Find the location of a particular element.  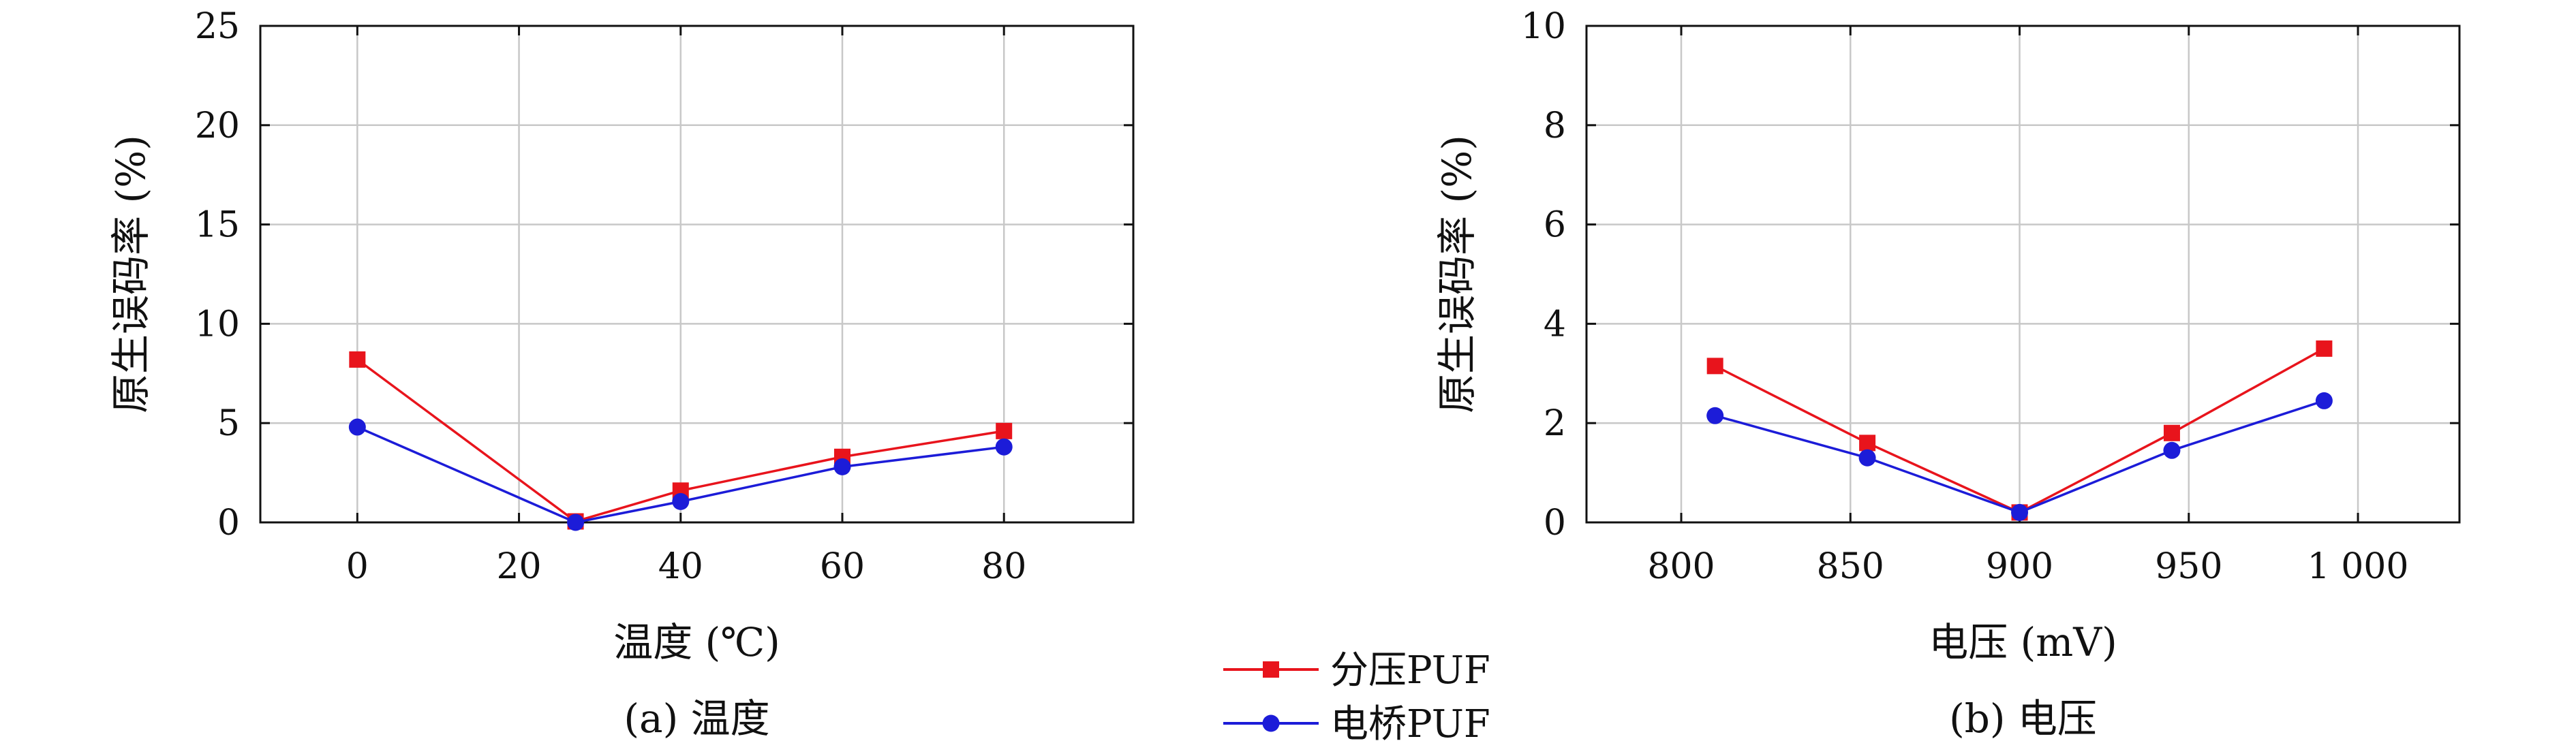

y-tick-label: 20 is located at coordinates (217, 126).